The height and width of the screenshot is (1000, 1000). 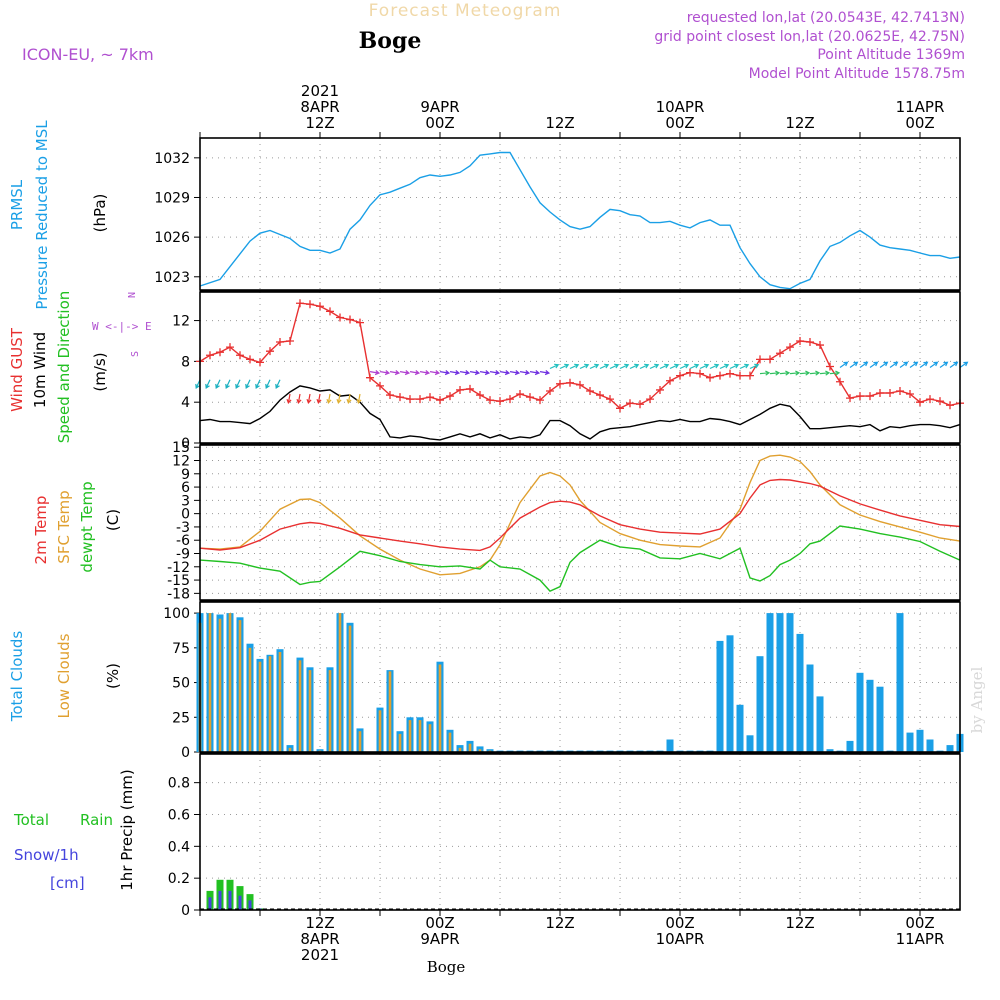 I want to click on cloud-label-unit: (%), so click(x=113, y=676).